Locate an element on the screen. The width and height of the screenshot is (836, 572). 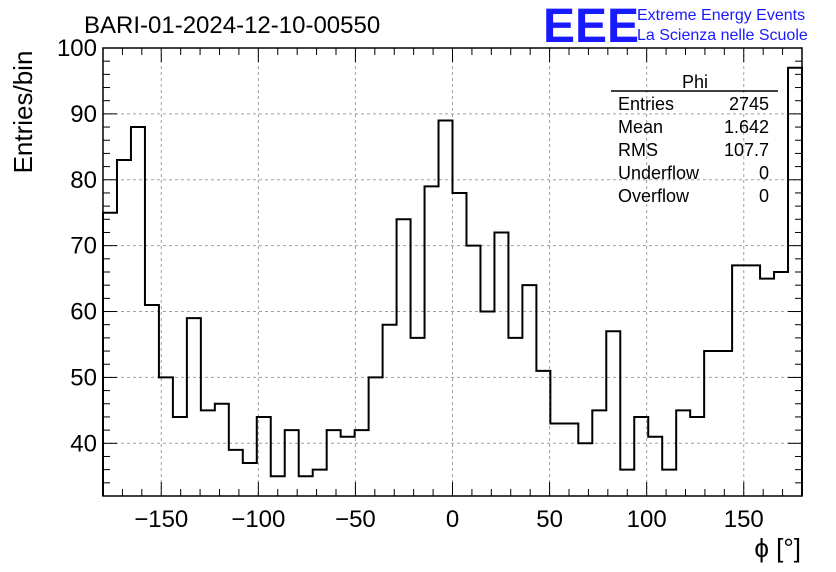
stats-row-label: RMS is located at coordinates (638, 150).